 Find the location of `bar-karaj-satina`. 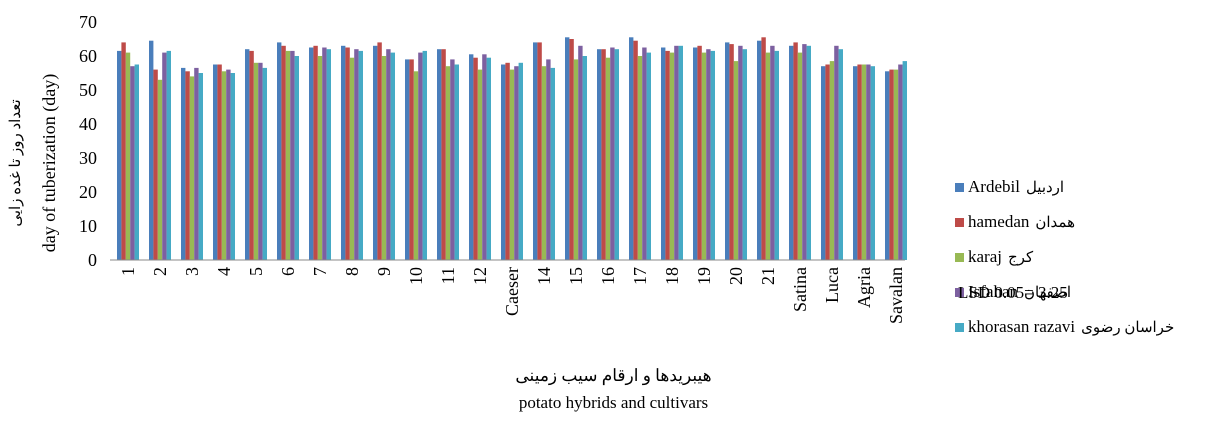

bar-karaj-satina is located at coordinates (800, 156).